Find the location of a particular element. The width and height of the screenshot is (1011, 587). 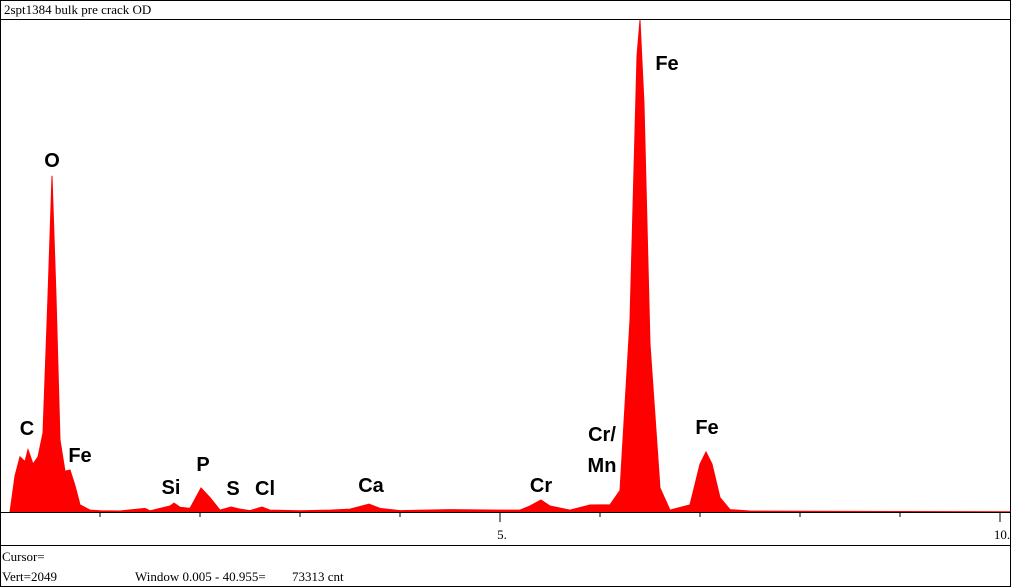

peak-label: O is located at coordinates (52, 161).